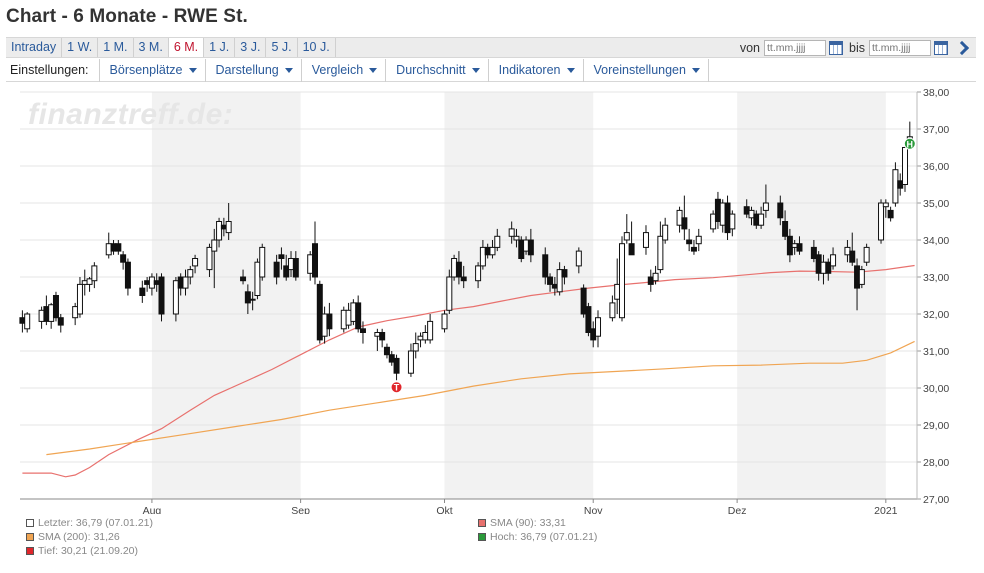  Describe the element at coordinates (639, 69) in the screenshot. I see `menu-label: Voreinstellungen` at that location.